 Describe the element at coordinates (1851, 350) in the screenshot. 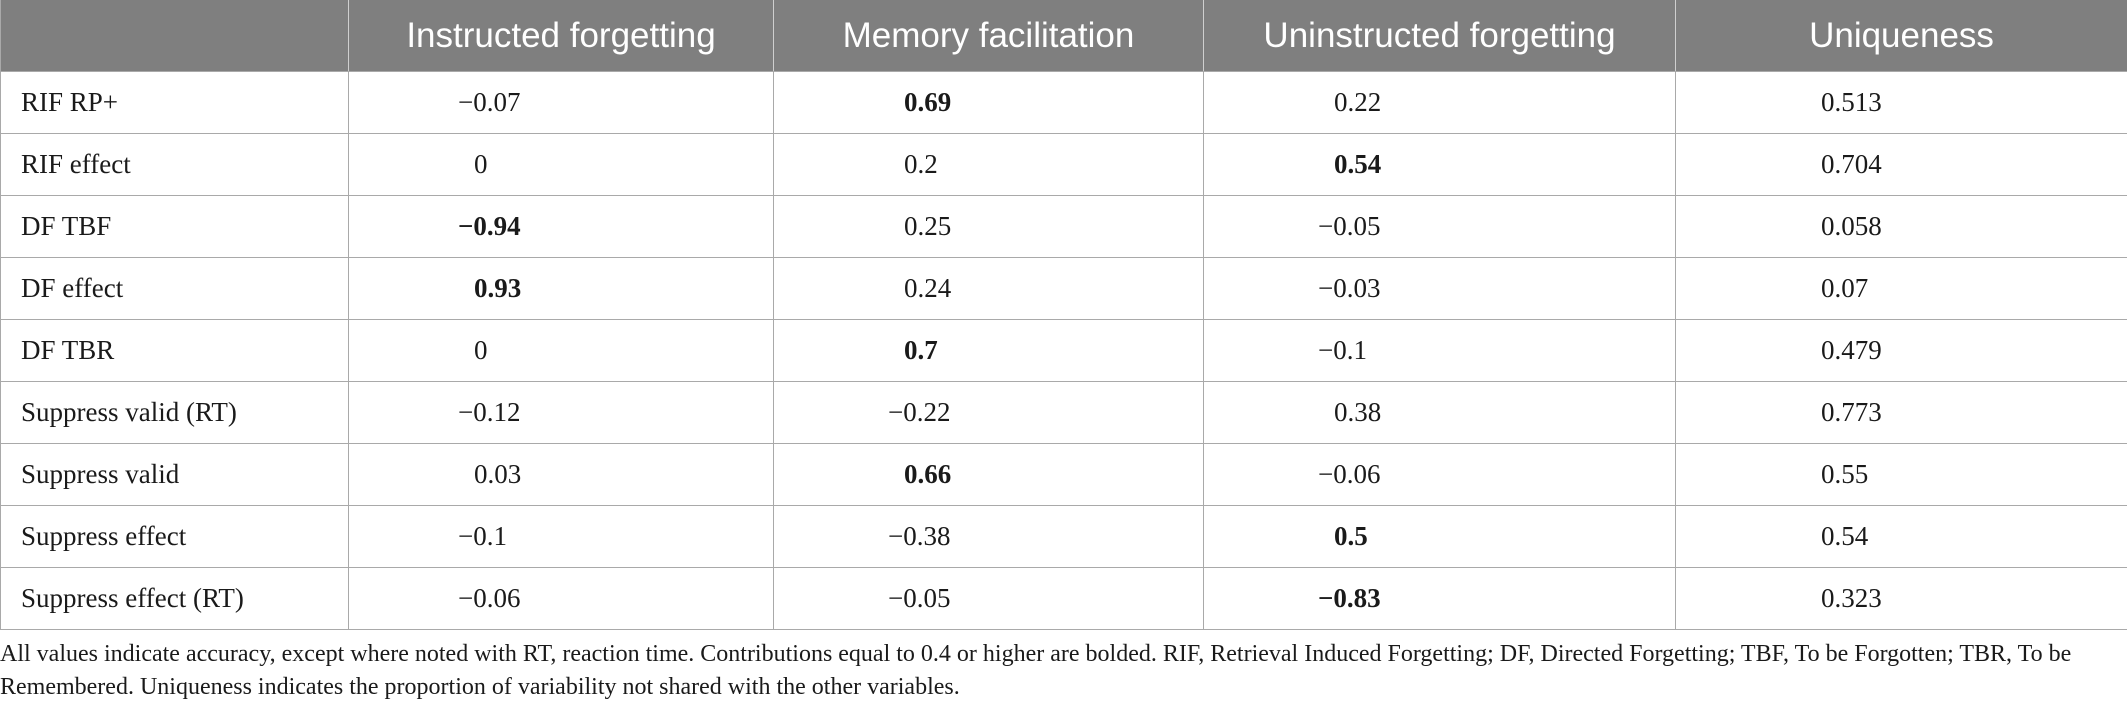

I see `cell-value: 0.479` at that location.